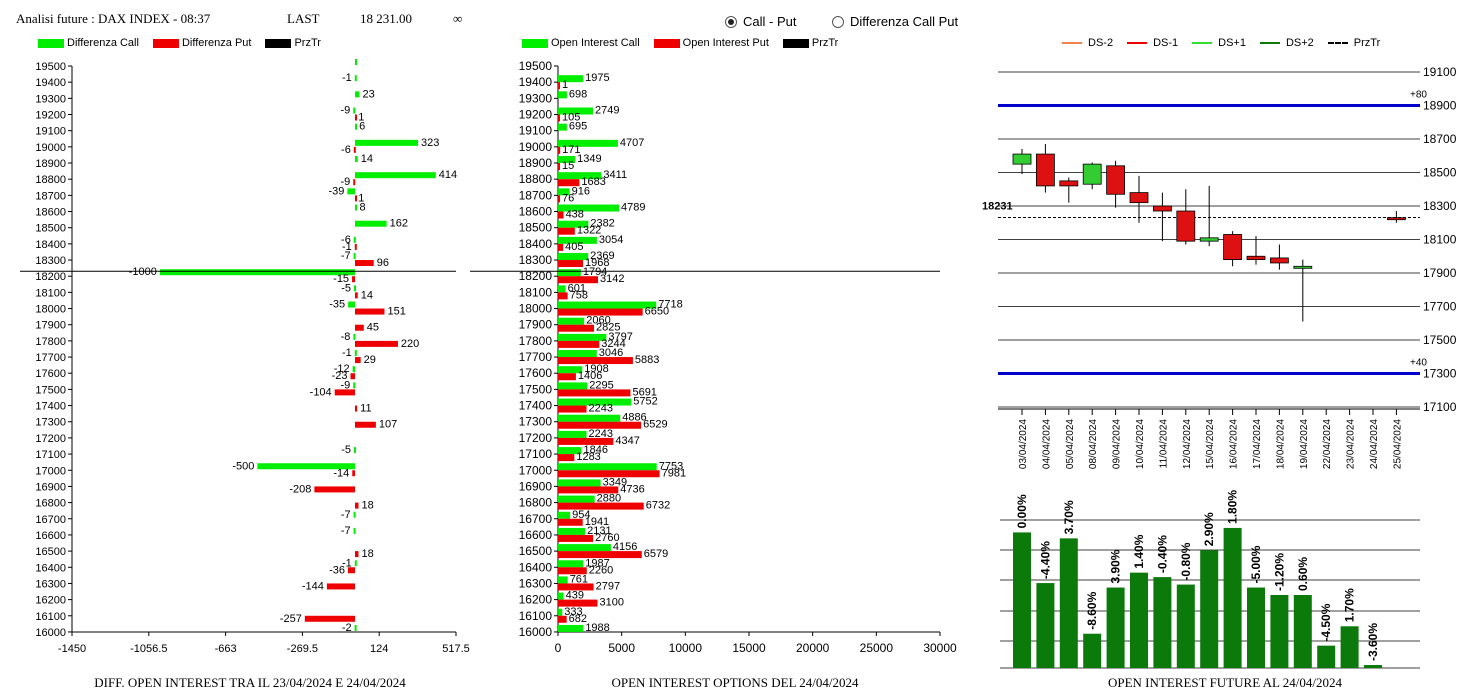 This screenshot has height=697, width=1462. What do you see at coordinates (627, 441) in the screenshot?
I see `bar-value-label: 4347` at bounding box center [627, 441].